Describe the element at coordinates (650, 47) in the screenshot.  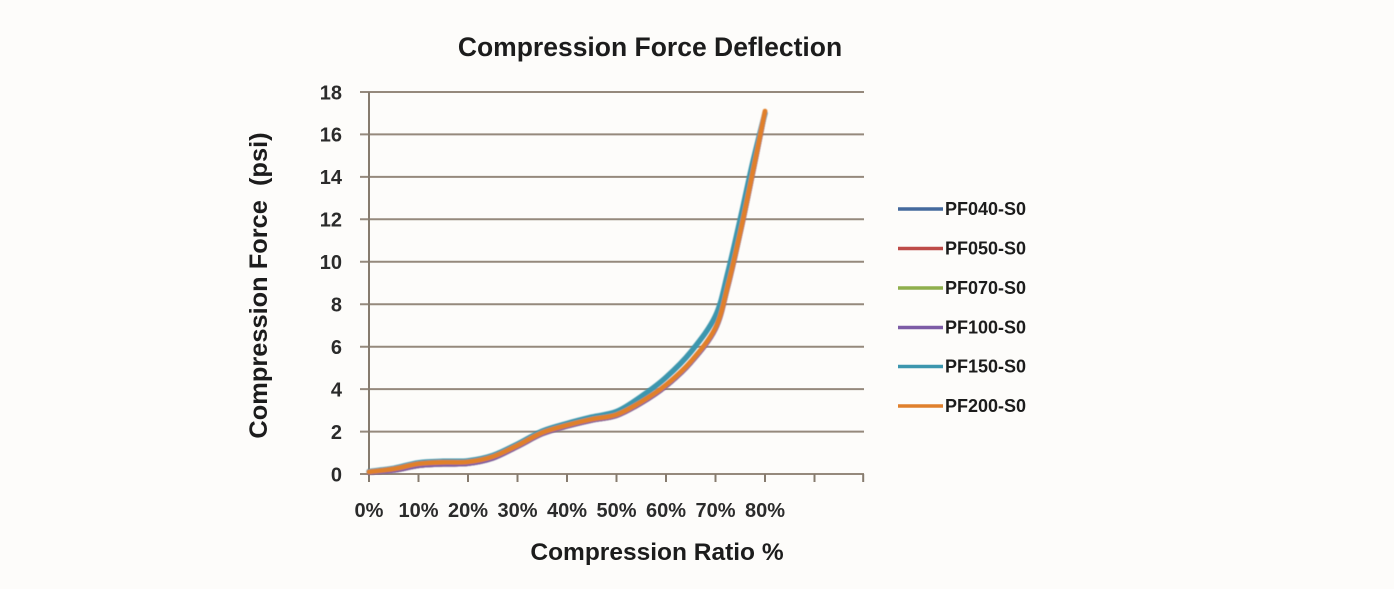
I see `svg-text: Compression Force Deflection` at that location.